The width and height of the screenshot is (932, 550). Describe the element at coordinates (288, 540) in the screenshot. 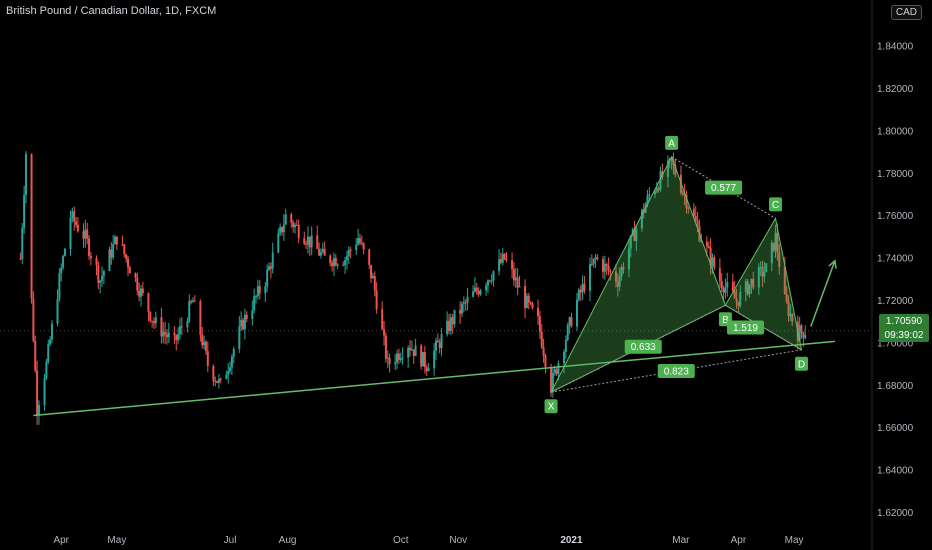

I see `x-tick-label: Aug` at that location.